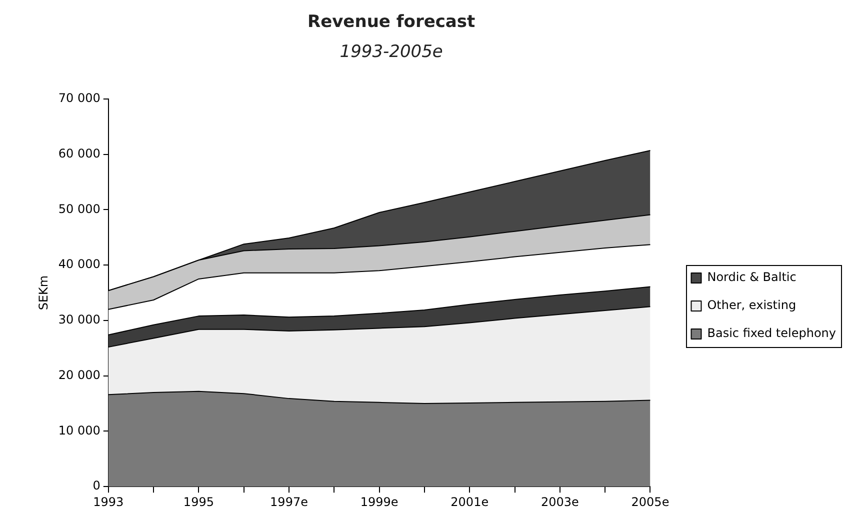  Describe the element at coordinates (79, 98) in the screenshot. I see `y-tick-label: 70 000` at that location.